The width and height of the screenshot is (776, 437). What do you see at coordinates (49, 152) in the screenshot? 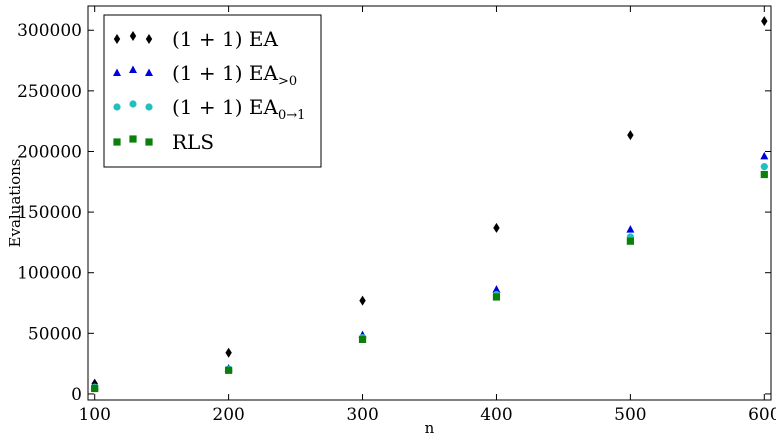
I see `y-tick-label: 200000` at bounding box center [49, 152].